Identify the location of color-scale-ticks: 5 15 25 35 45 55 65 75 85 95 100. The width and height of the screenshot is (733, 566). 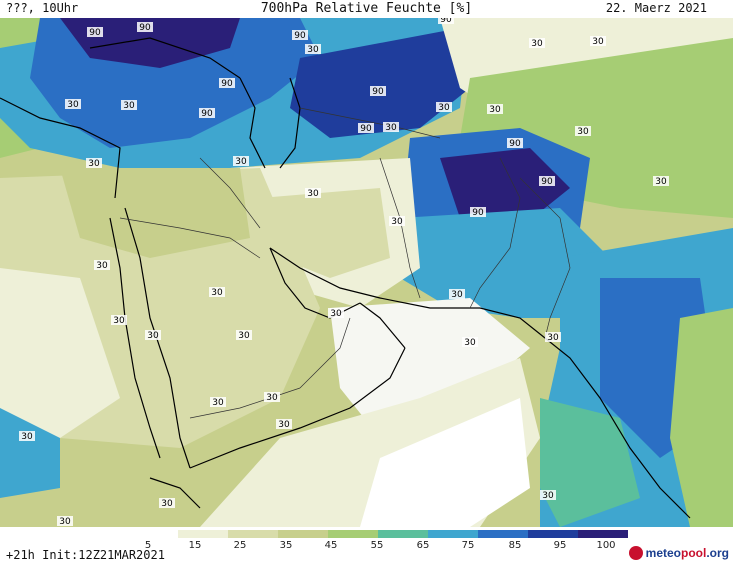
(378, 547).